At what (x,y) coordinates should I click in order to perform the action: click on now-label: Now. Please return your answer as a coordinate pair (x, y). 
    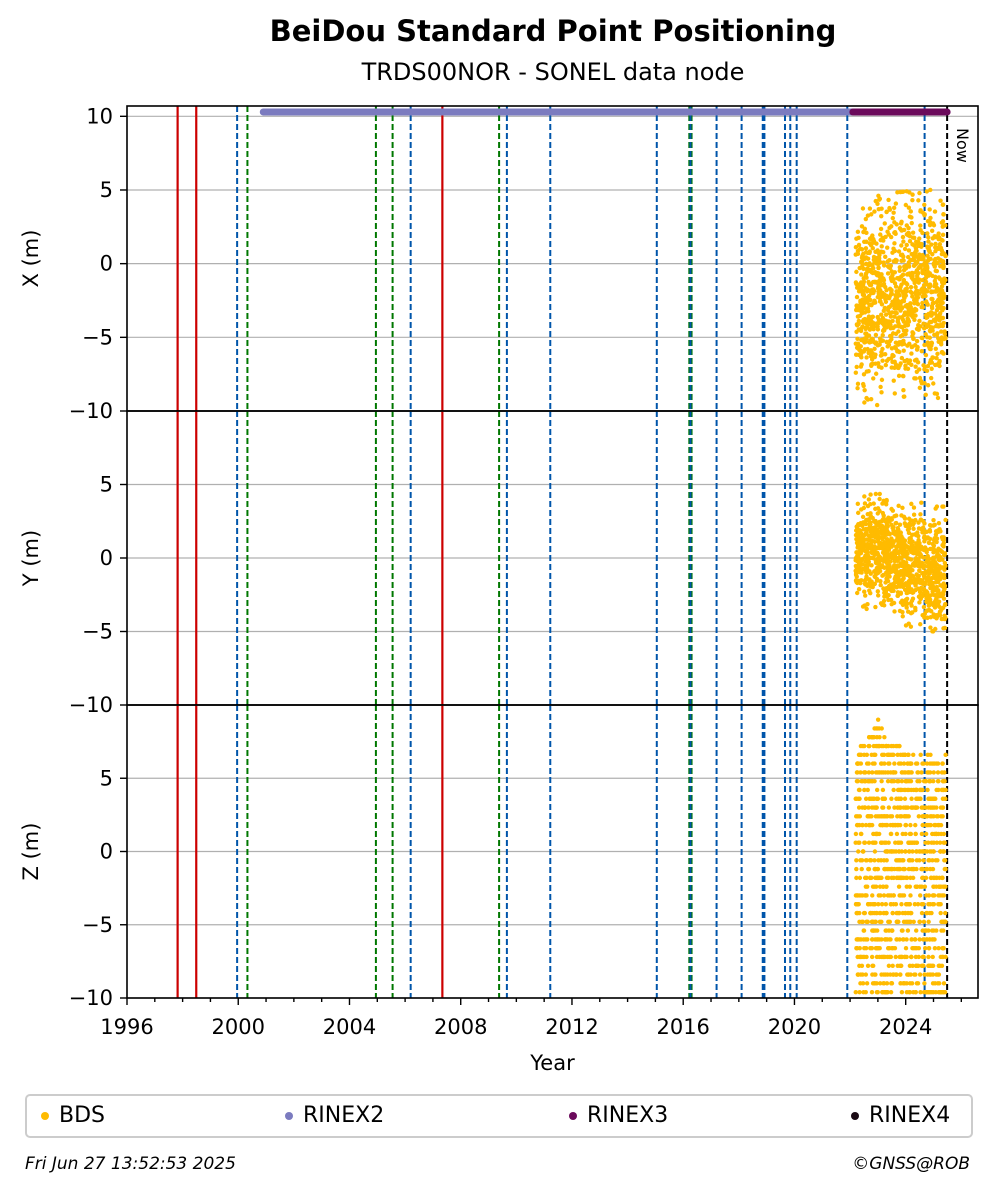
    Looking at the image, I should click on (962, 145).